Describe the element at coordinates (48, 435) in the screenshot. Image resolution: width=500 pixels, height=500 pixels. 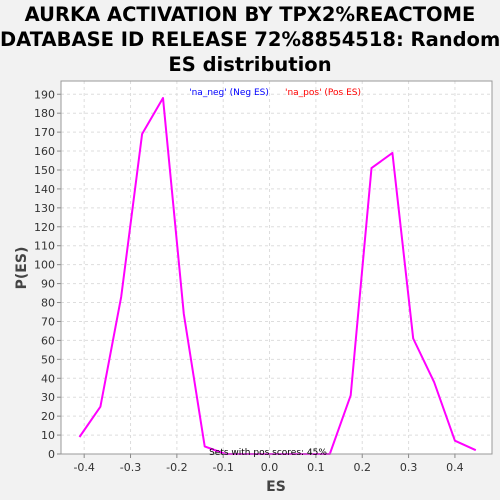
I see `y-tick-label: 10` at that location.